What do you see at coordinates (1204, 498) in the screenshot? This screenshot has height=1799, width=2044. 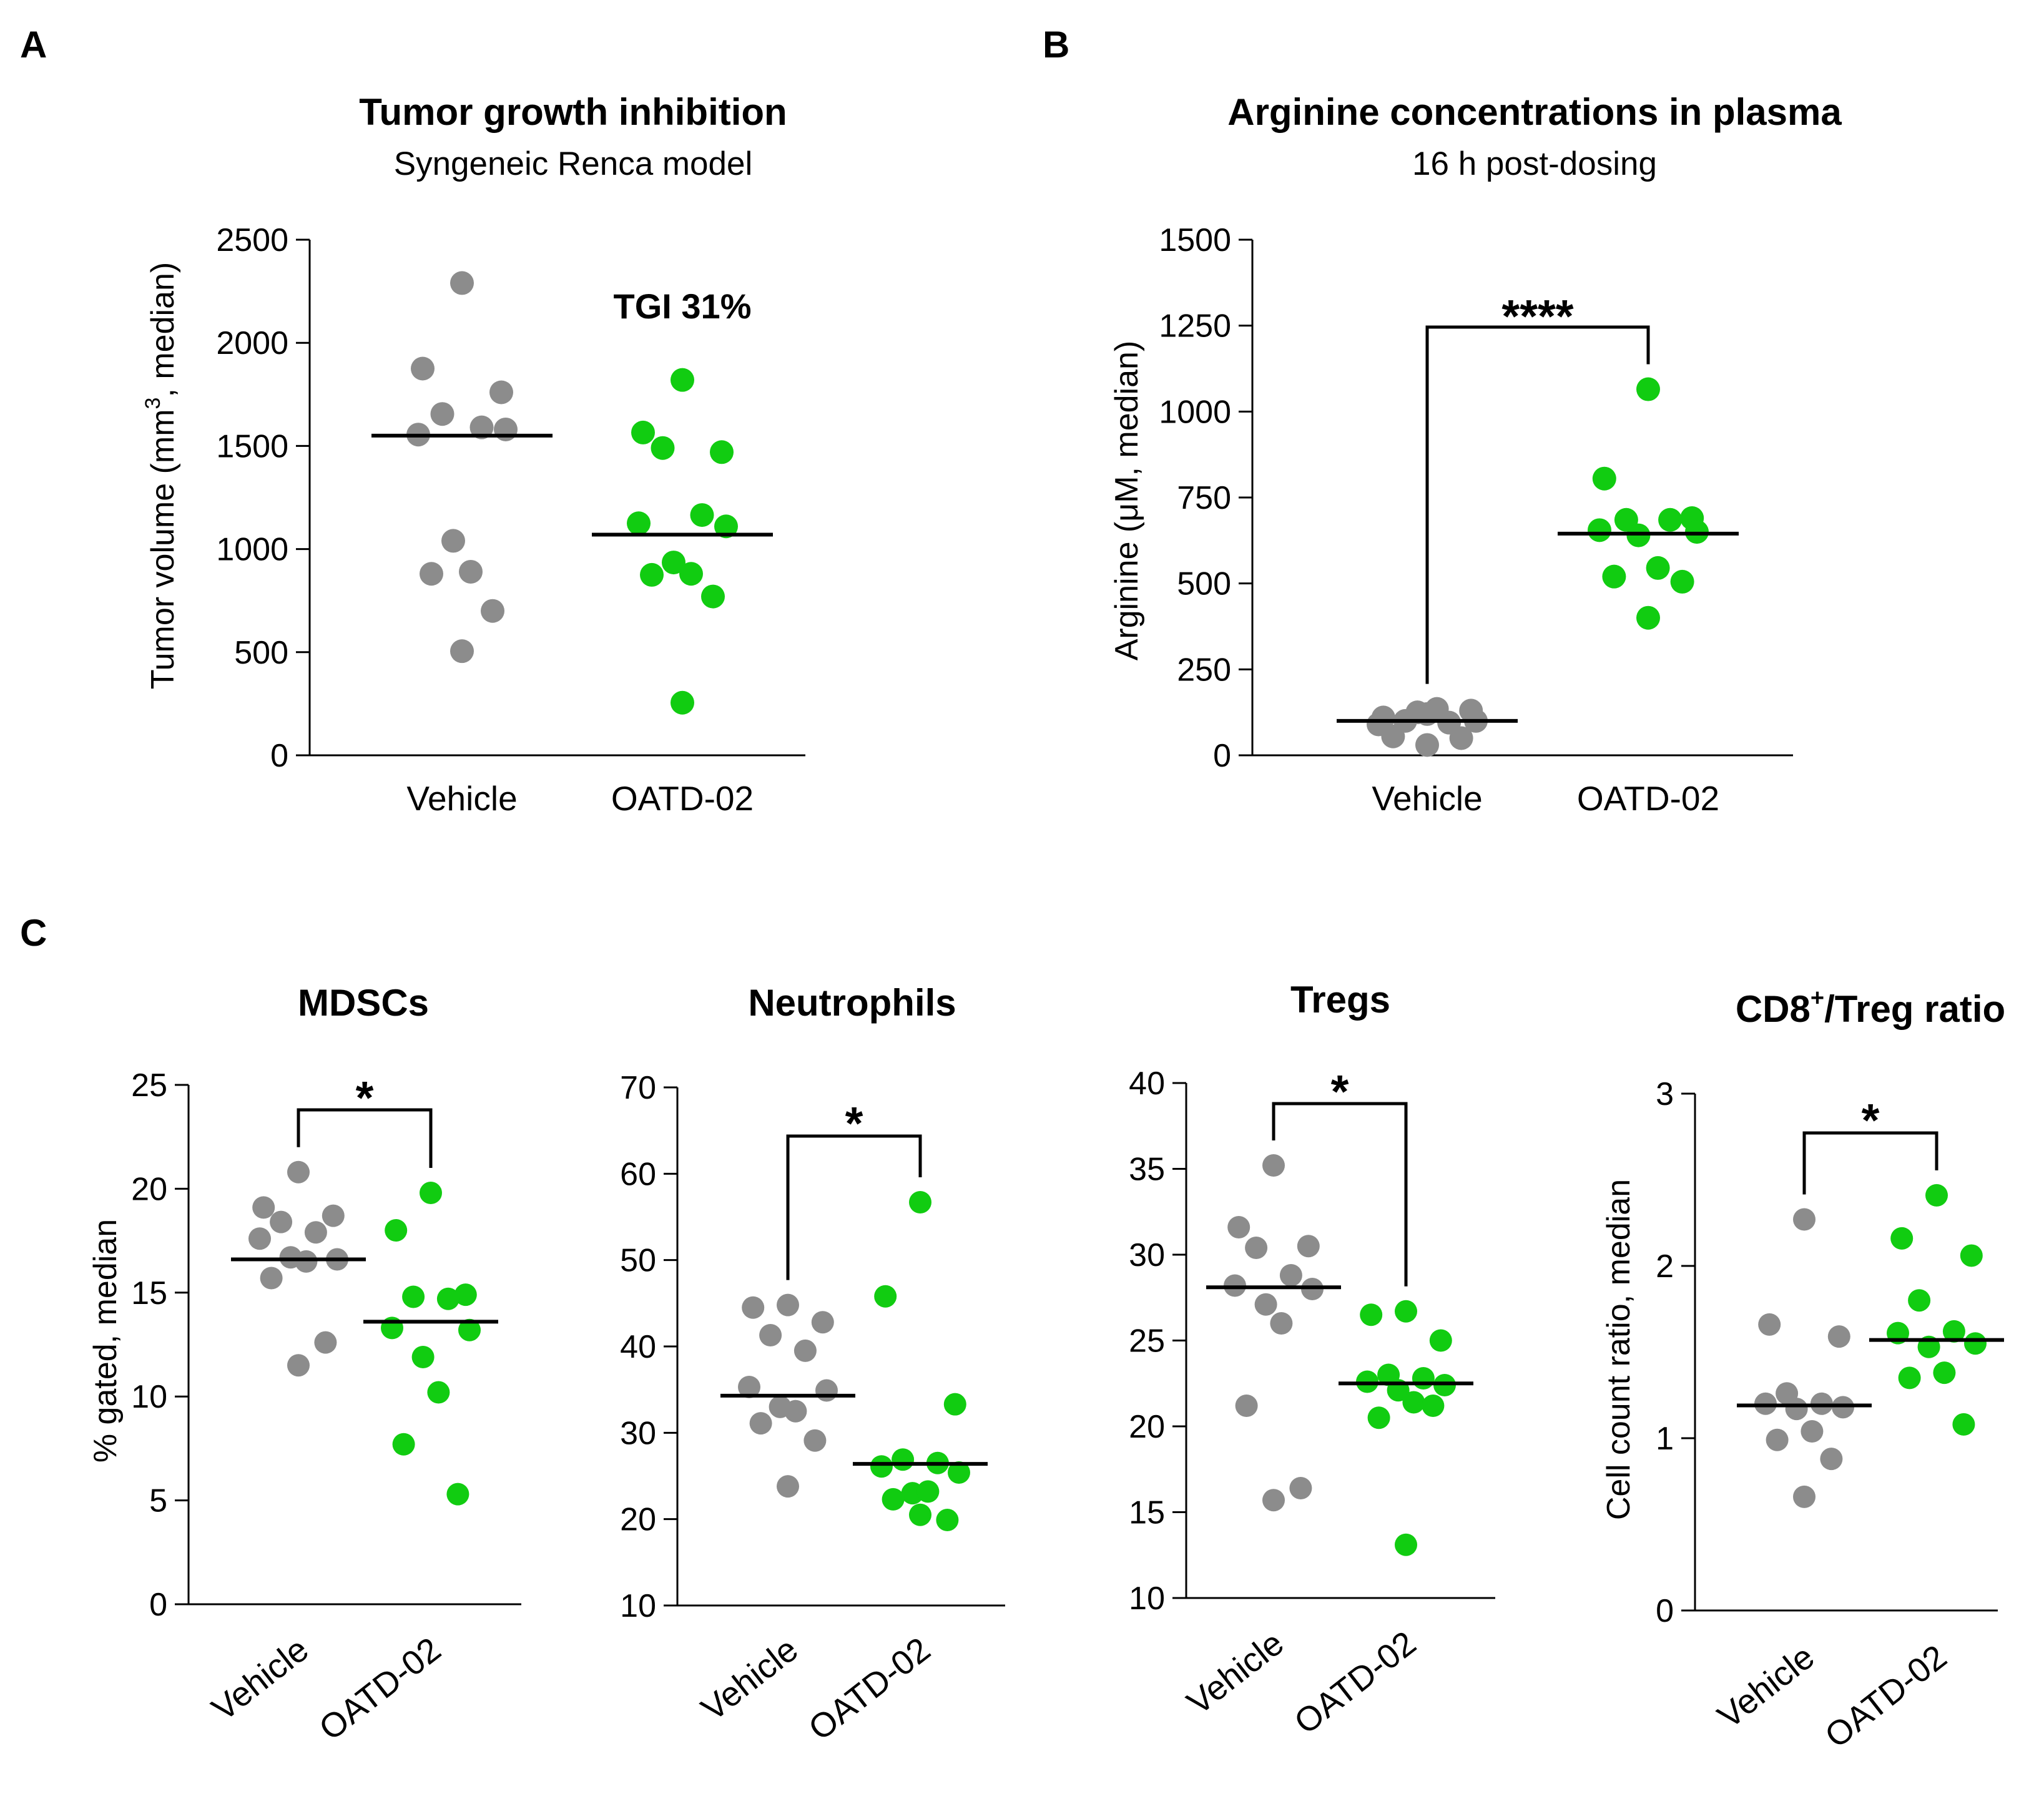 I see `y-tick-label: 750` at bounding box center [1204, 498].